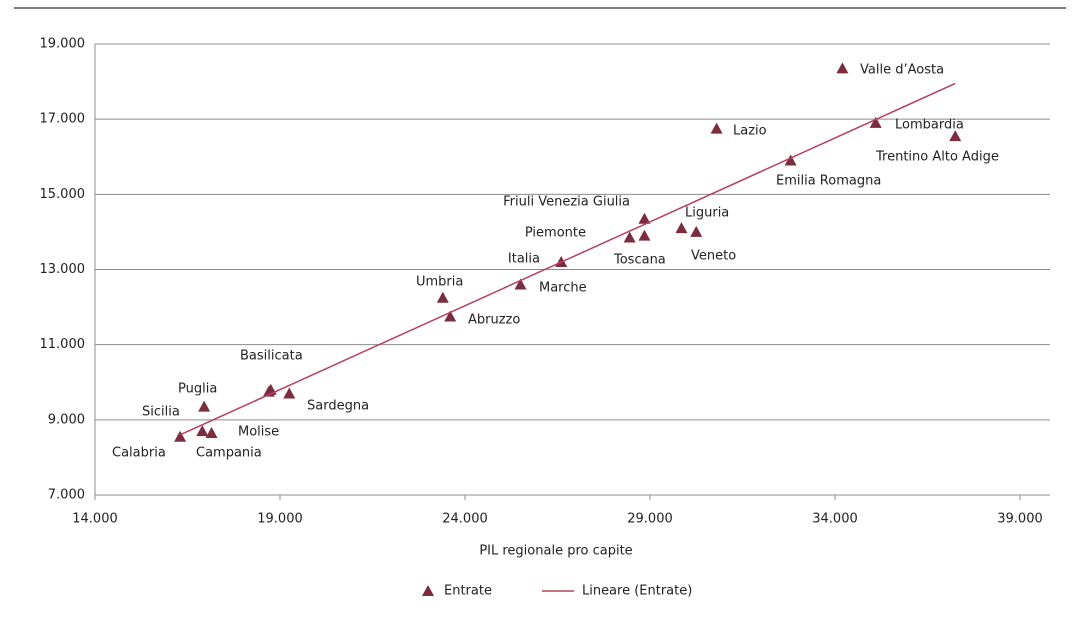 The width and height of the screenshot is (1078, 619). What do you see at coordinates (63, 44) in the screenshot?
I see `y-tick-label: 19.000` at bounding box center [63, 44].